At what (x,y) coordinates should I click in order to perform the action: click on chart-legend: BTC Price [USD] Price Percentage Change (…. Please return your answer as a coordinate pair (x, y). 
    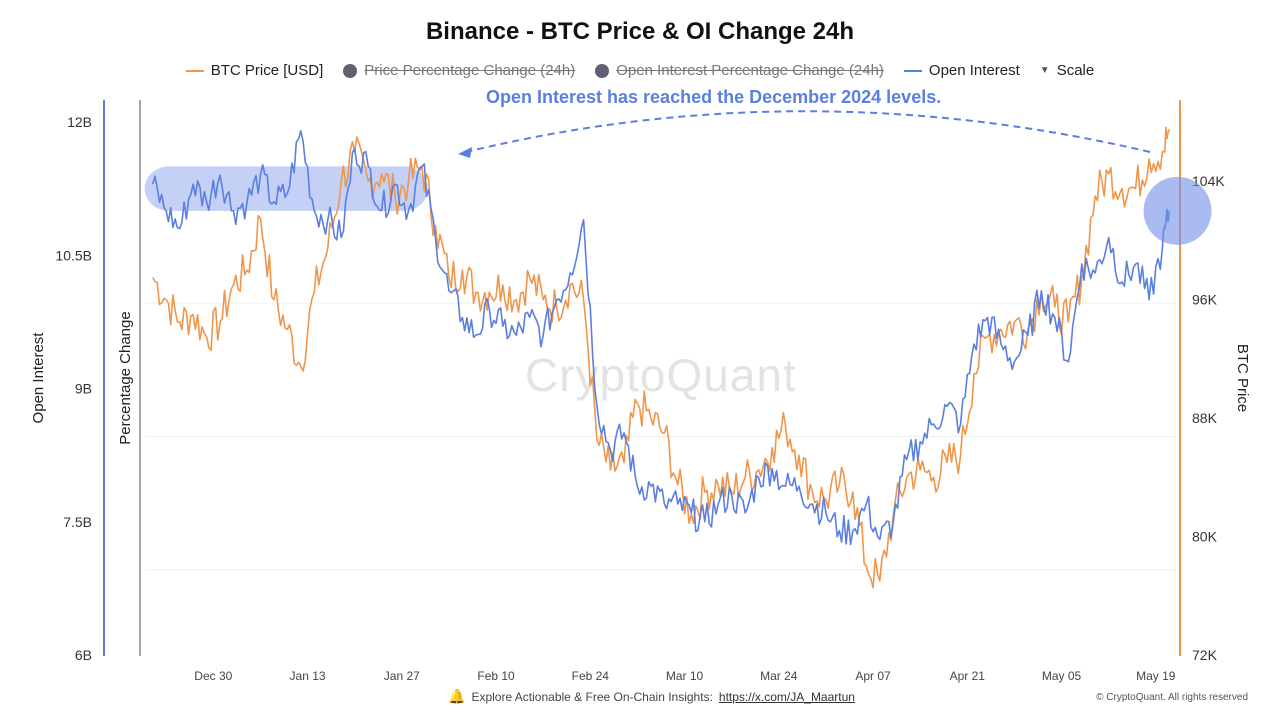
    Looking at the image, I should click on (640, 70).